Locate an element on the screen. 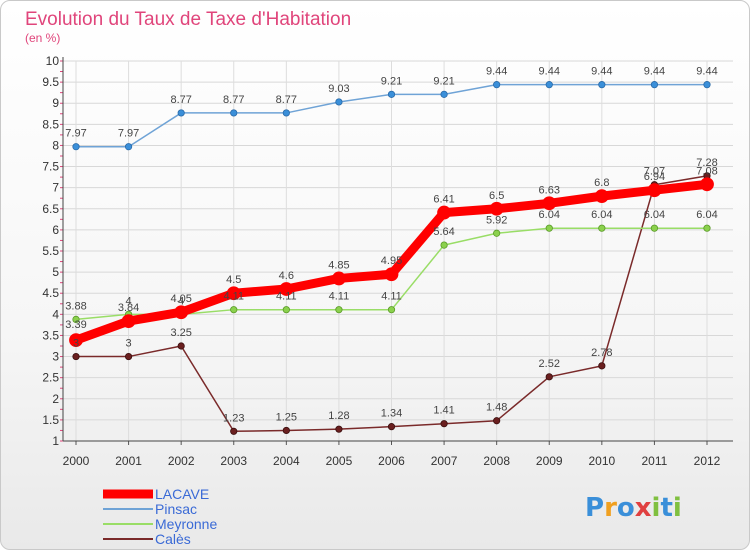 This screenshot has width=750, height=550. x-tick-label: 2006 is located at coordinates (391, 461).